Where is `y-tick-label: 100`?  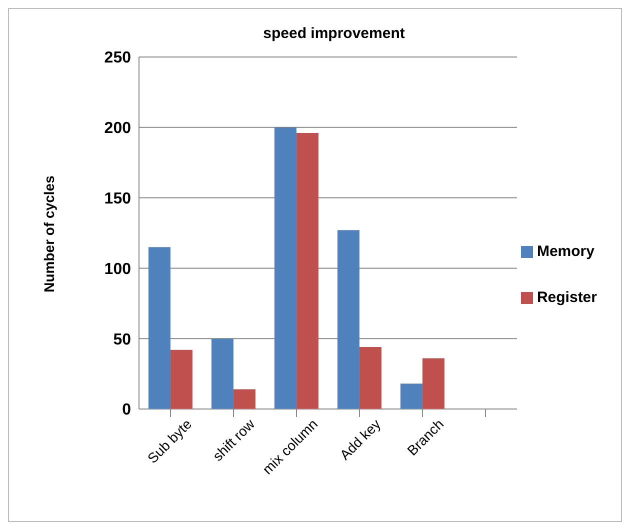
y-tick-label: 100 is located at coordinates (118, 269).